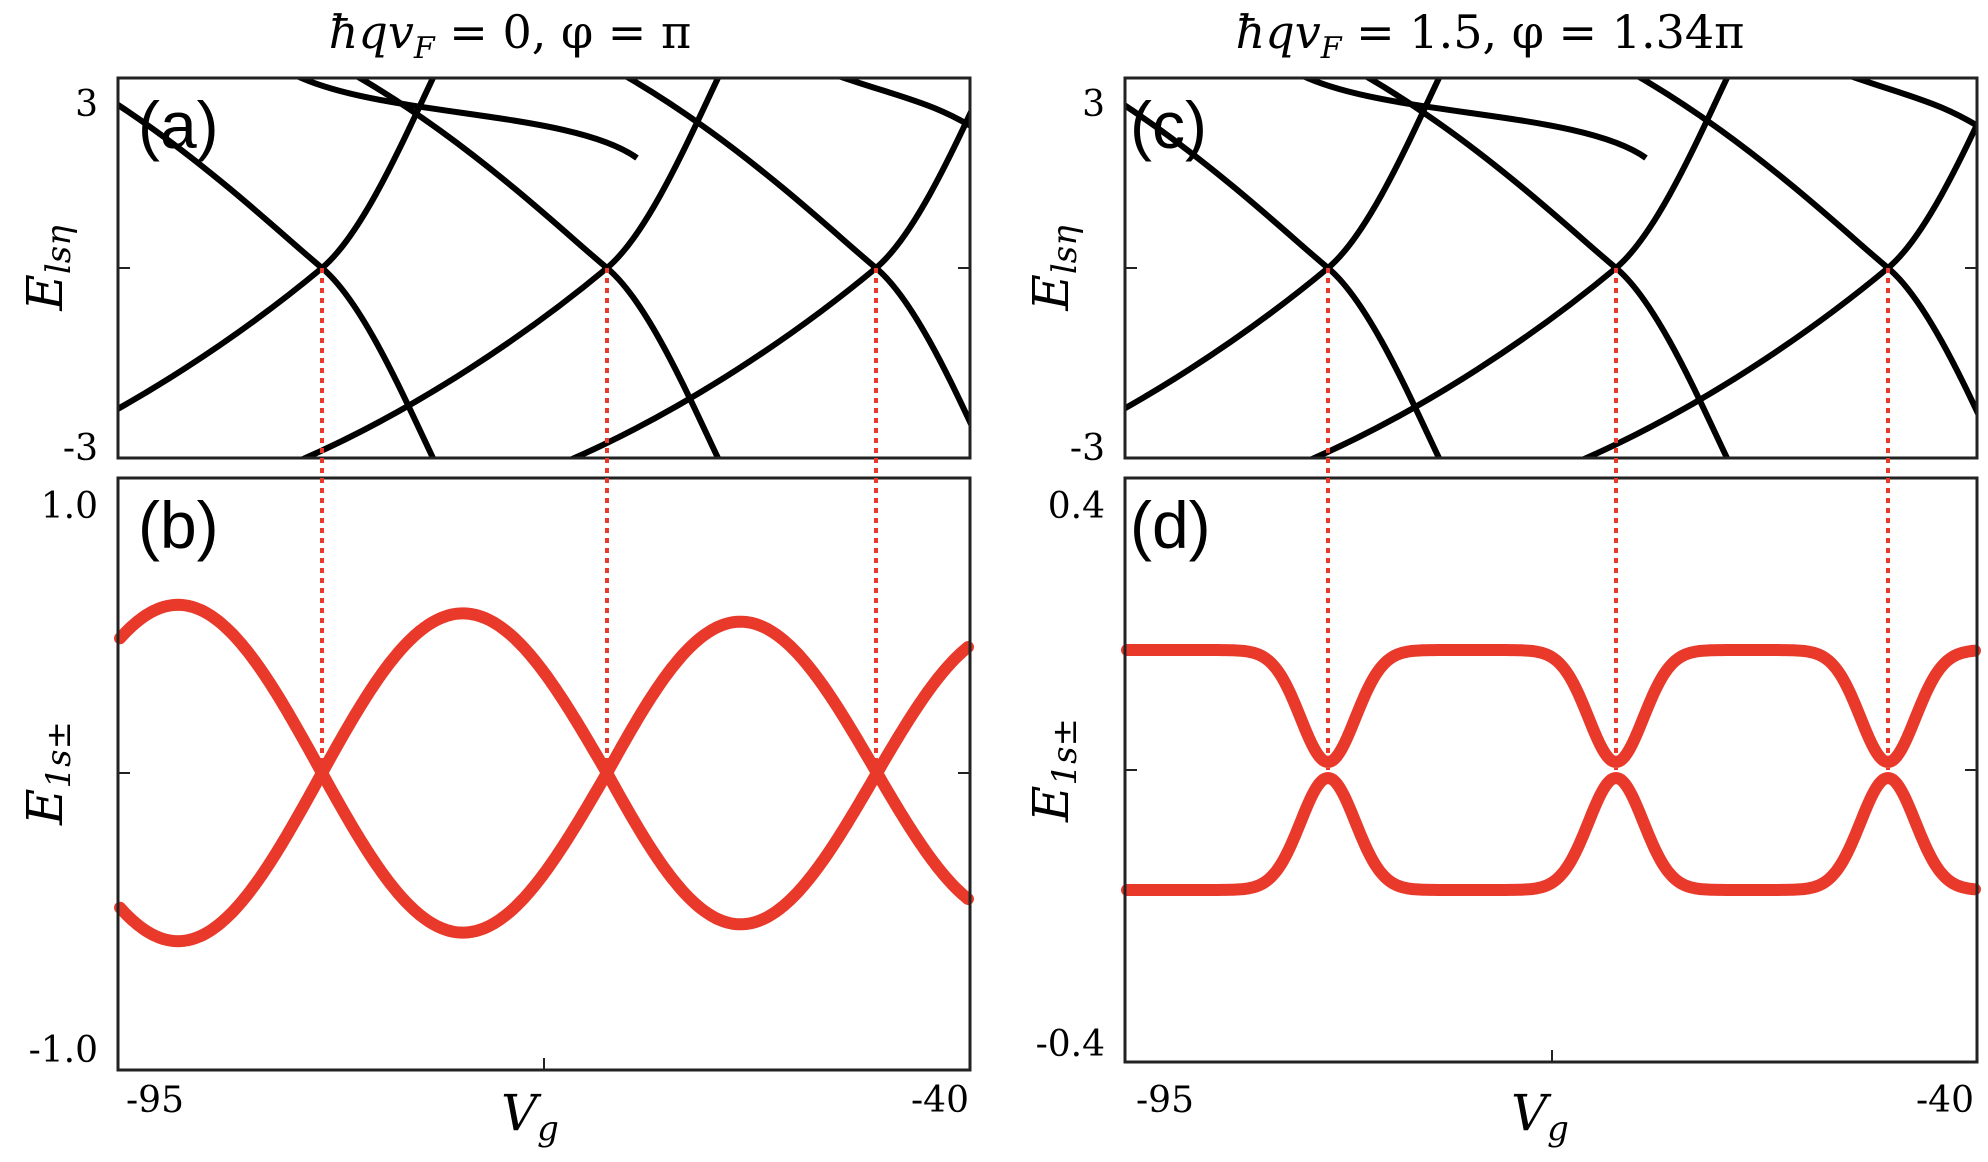 The height and width of the screenshot is (1162, 1988). What do you see at coordinates (940, 1100) in the screenshot?
I see `panel-b-xtick-right: -40` at bounding box center [940, 1100].